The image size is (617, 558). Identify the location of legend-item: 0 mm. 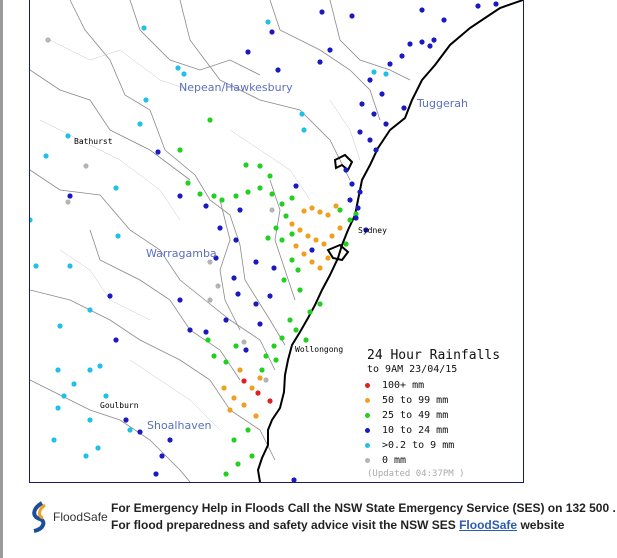
(408, 460).